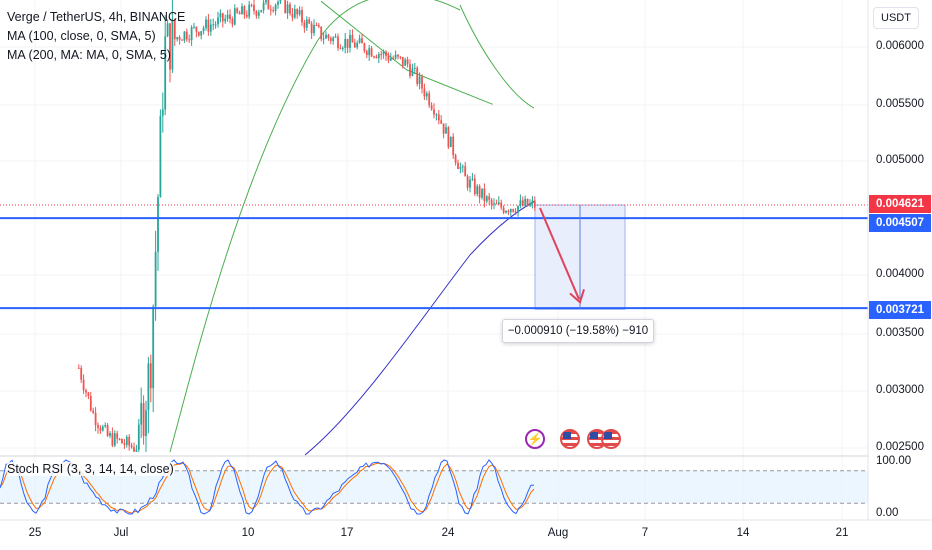 The image size is (932, 550). Describe the element at coordinates (900, 104) in the screenshot. I see `price-tick: 0.005500` at that location.